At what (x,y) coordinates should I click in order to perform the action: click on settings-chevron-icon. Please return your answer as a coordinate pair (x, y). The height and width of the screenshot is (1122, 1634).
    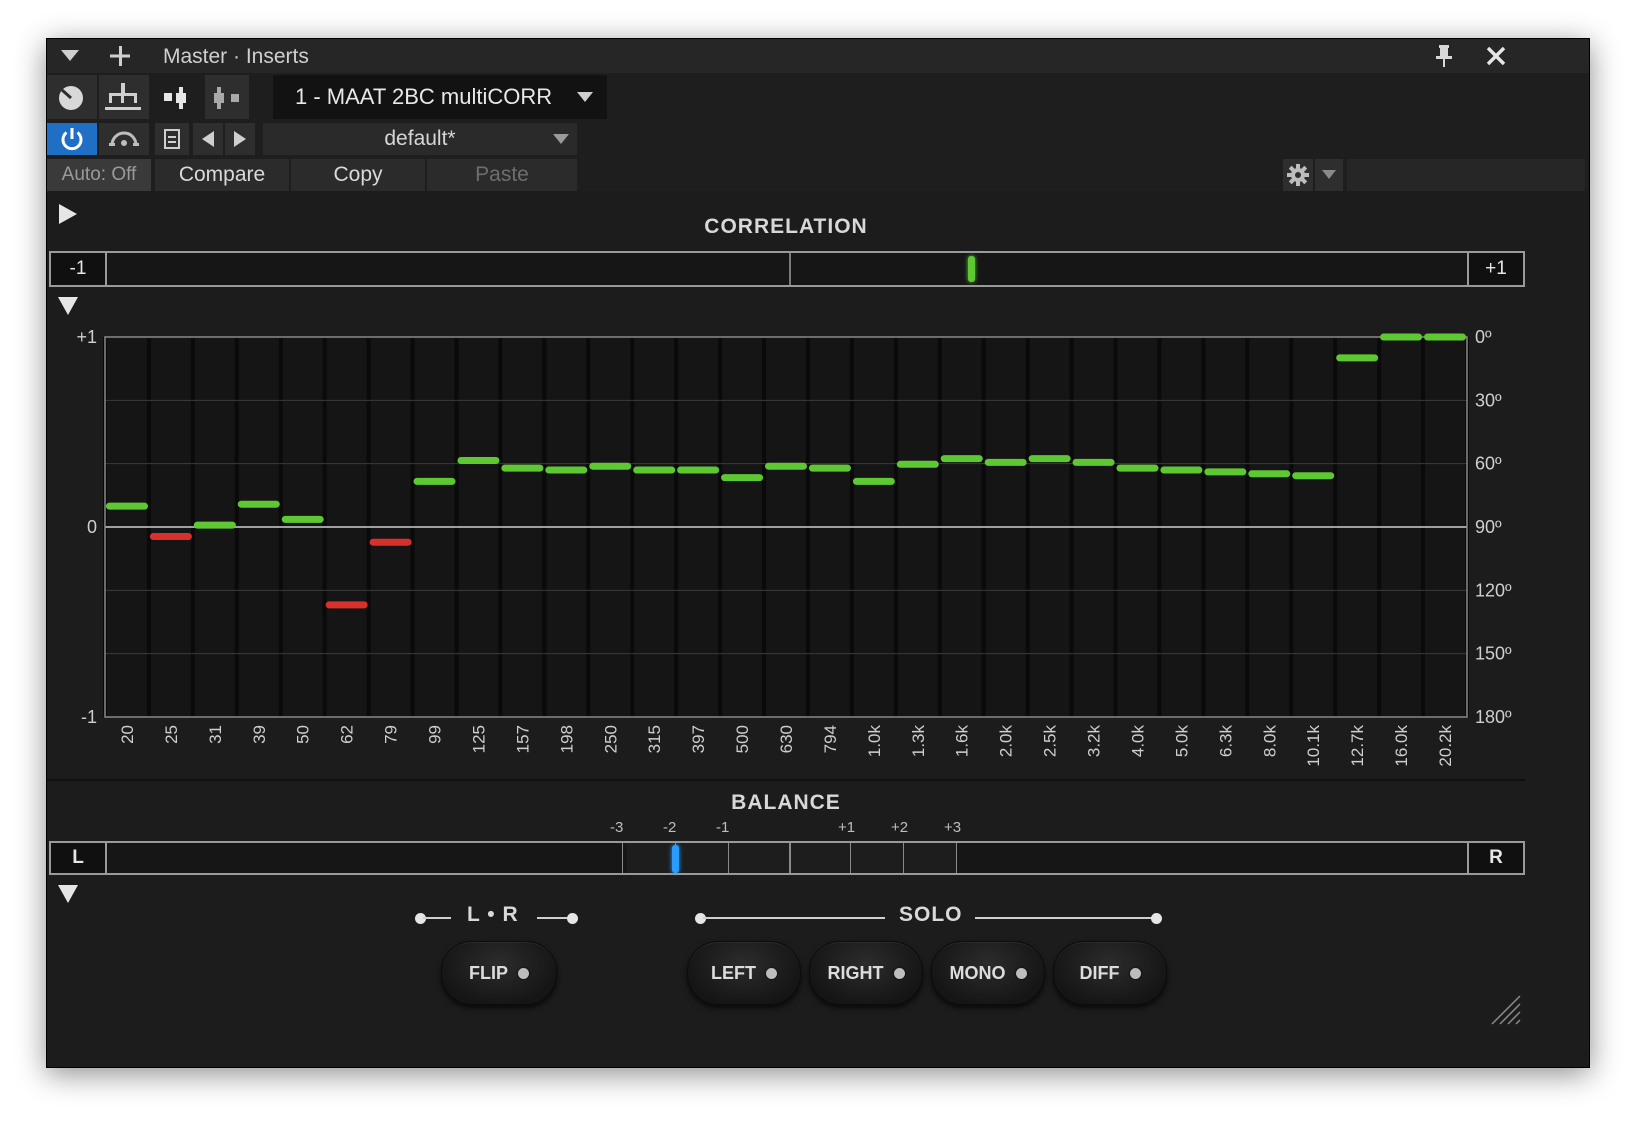
    Looking at the image, I should click on (1329, 174).